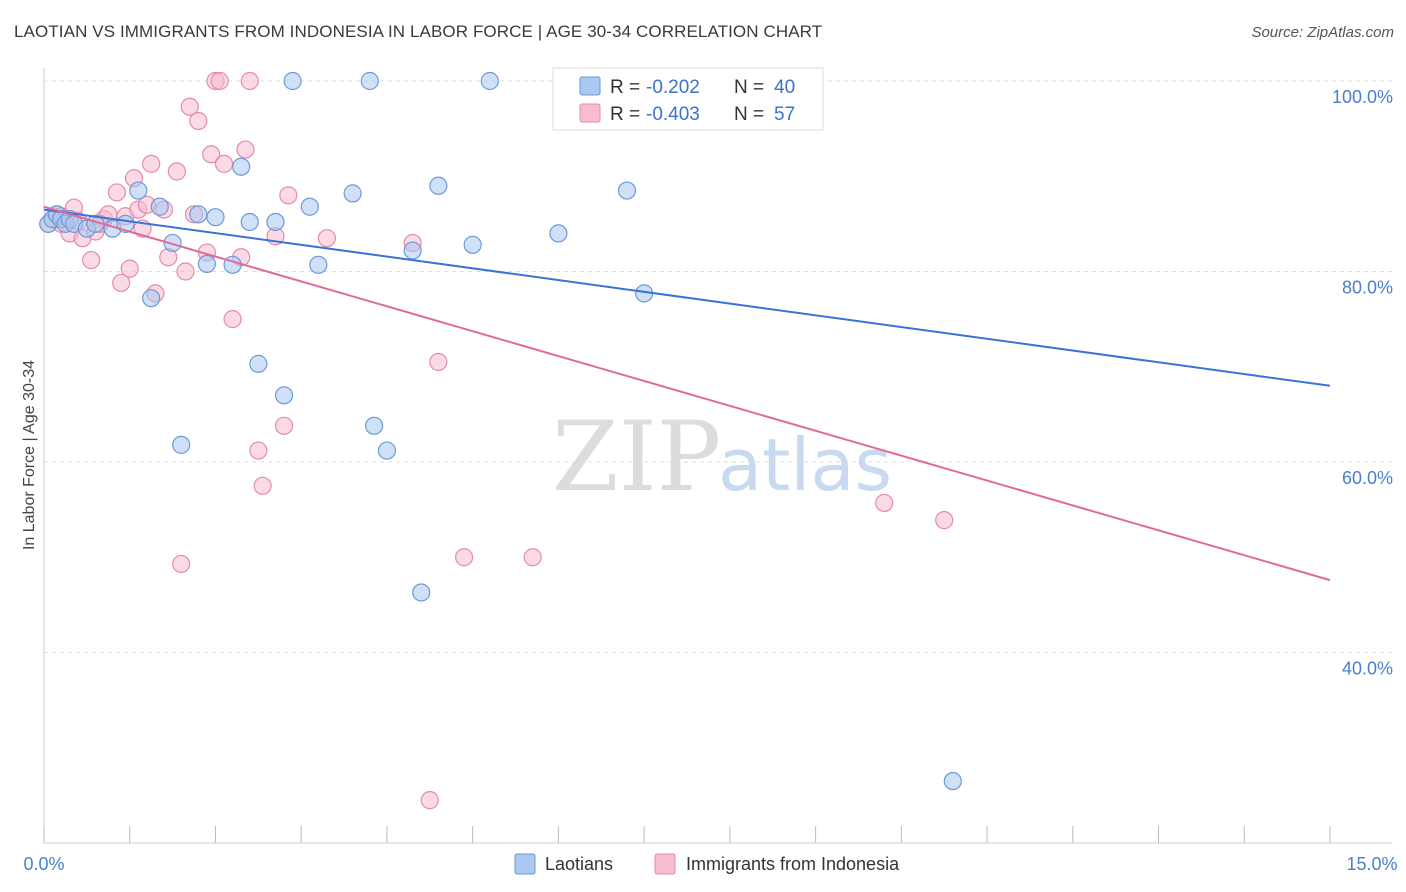 The image size is (1406, 892). I want to click on legend-swatch-indonesia, so click(590, 113).